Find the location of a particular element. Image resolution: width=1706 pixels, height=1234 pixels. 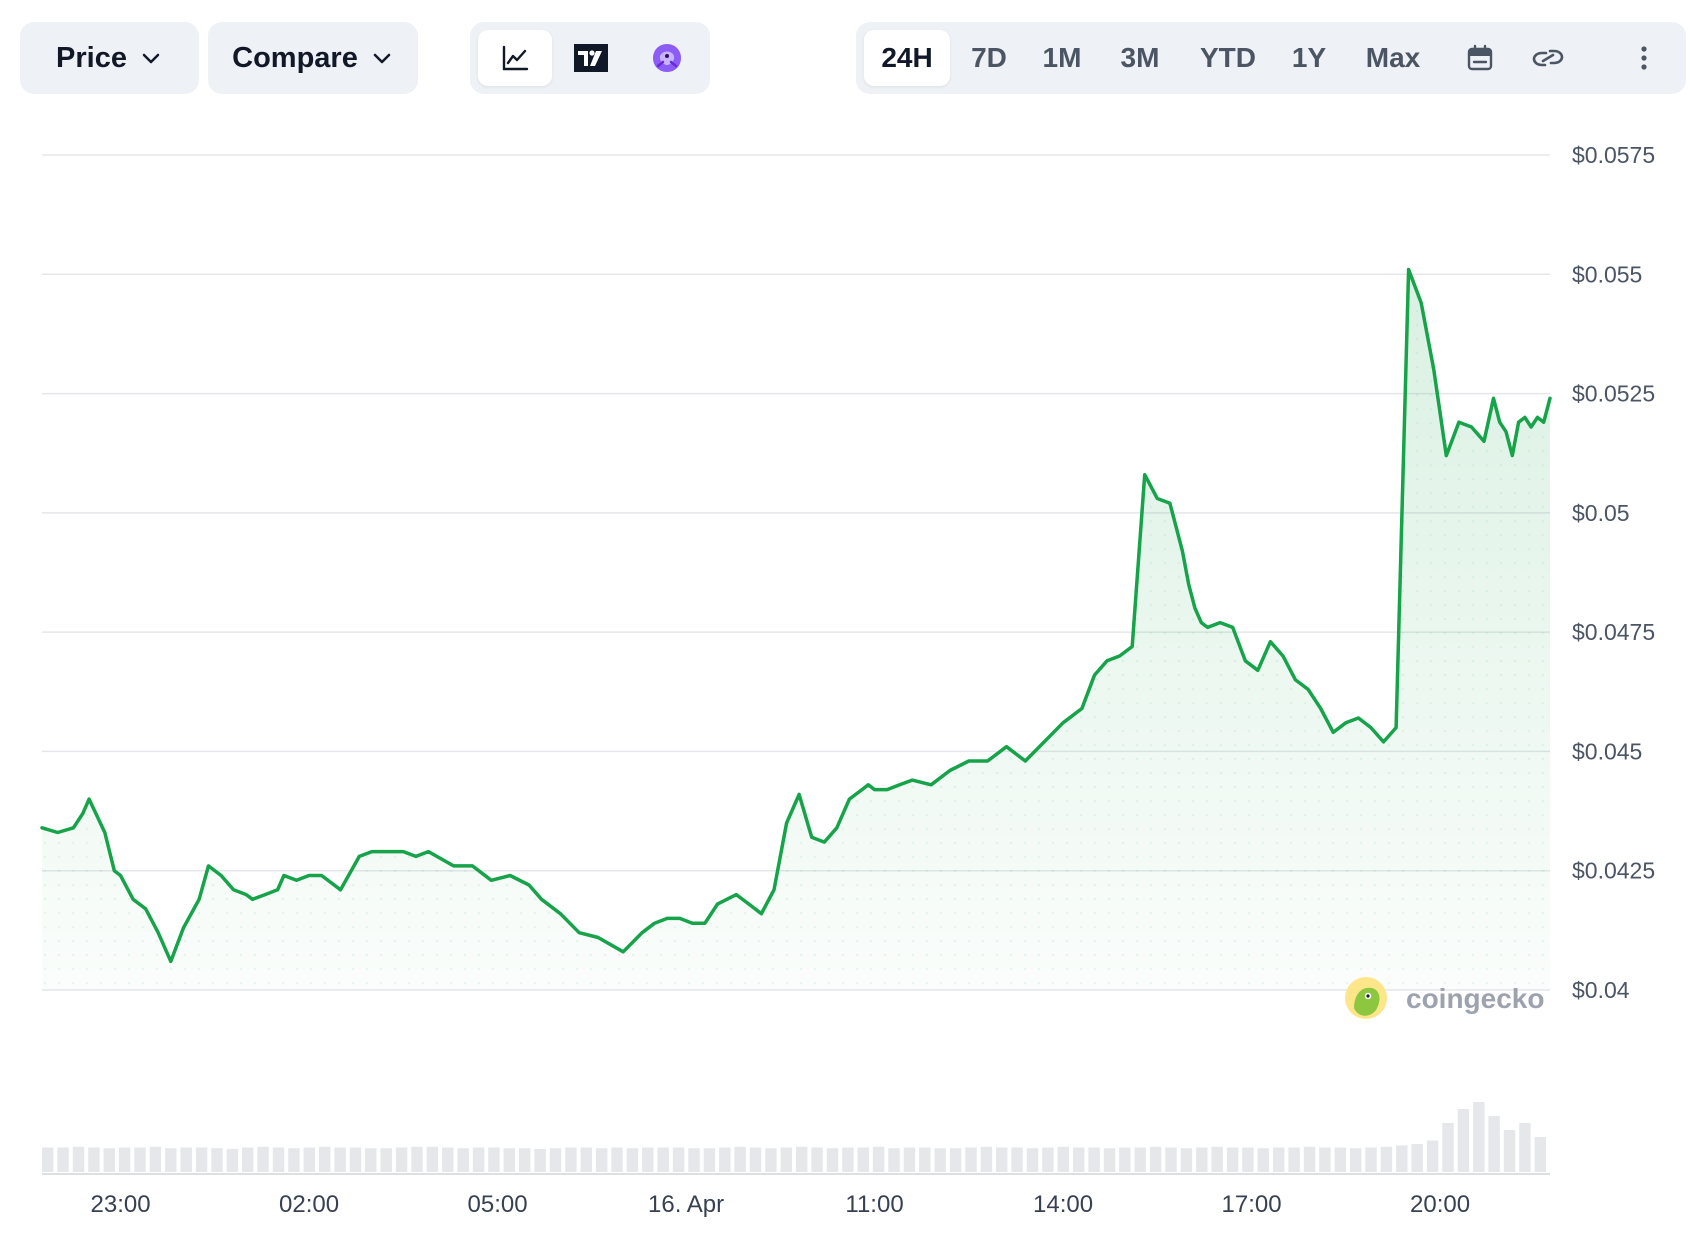

calendar-icon is located at coordinates (1480, 57).